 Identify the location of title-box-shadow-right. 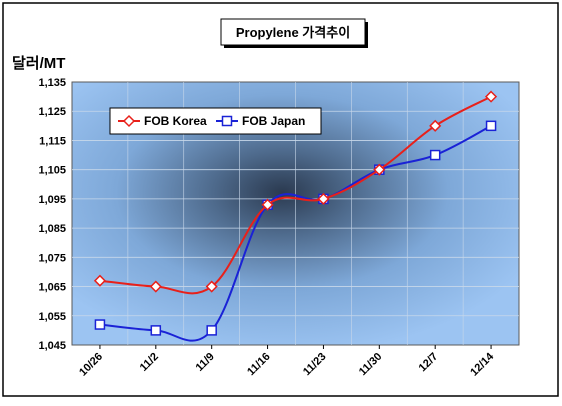
(366, 35).